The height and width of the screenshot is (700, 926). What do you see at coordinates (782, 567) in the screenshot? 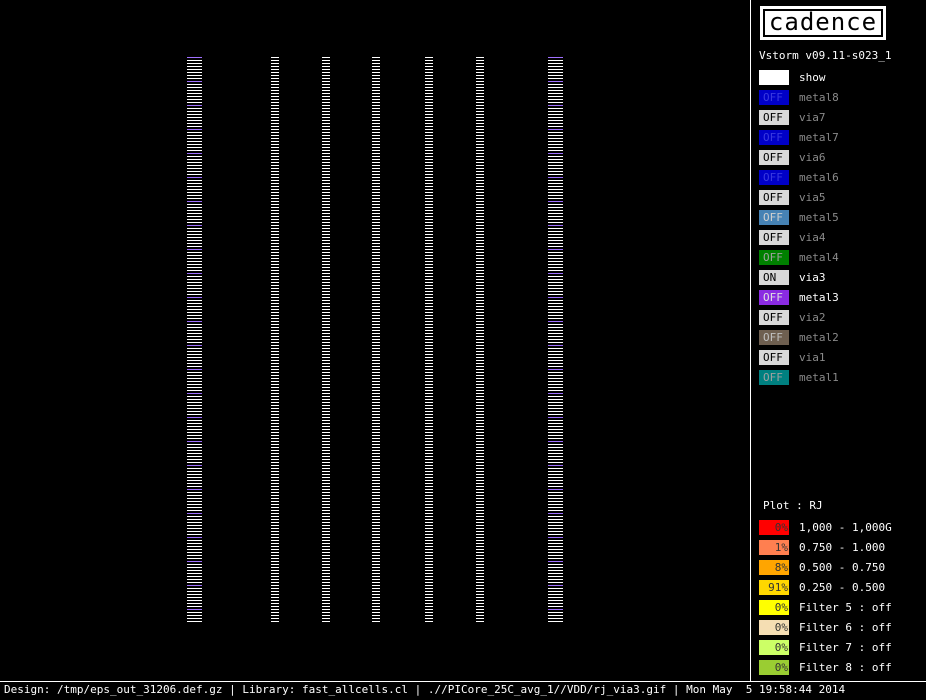
I see `legend-percent: 8%` at bounding box center [782, 567].